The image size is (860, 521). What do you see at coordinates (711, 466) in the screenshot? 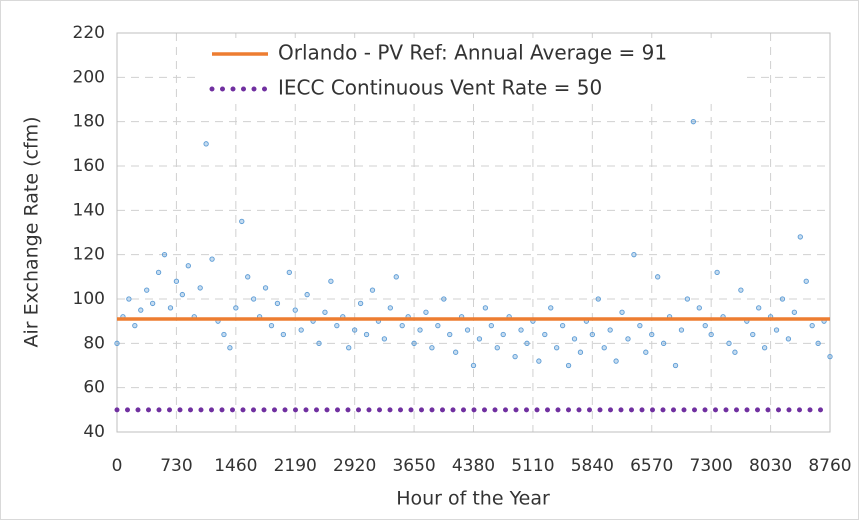
I see `x-tick-label: 7300` at bounding box center [711, 466].